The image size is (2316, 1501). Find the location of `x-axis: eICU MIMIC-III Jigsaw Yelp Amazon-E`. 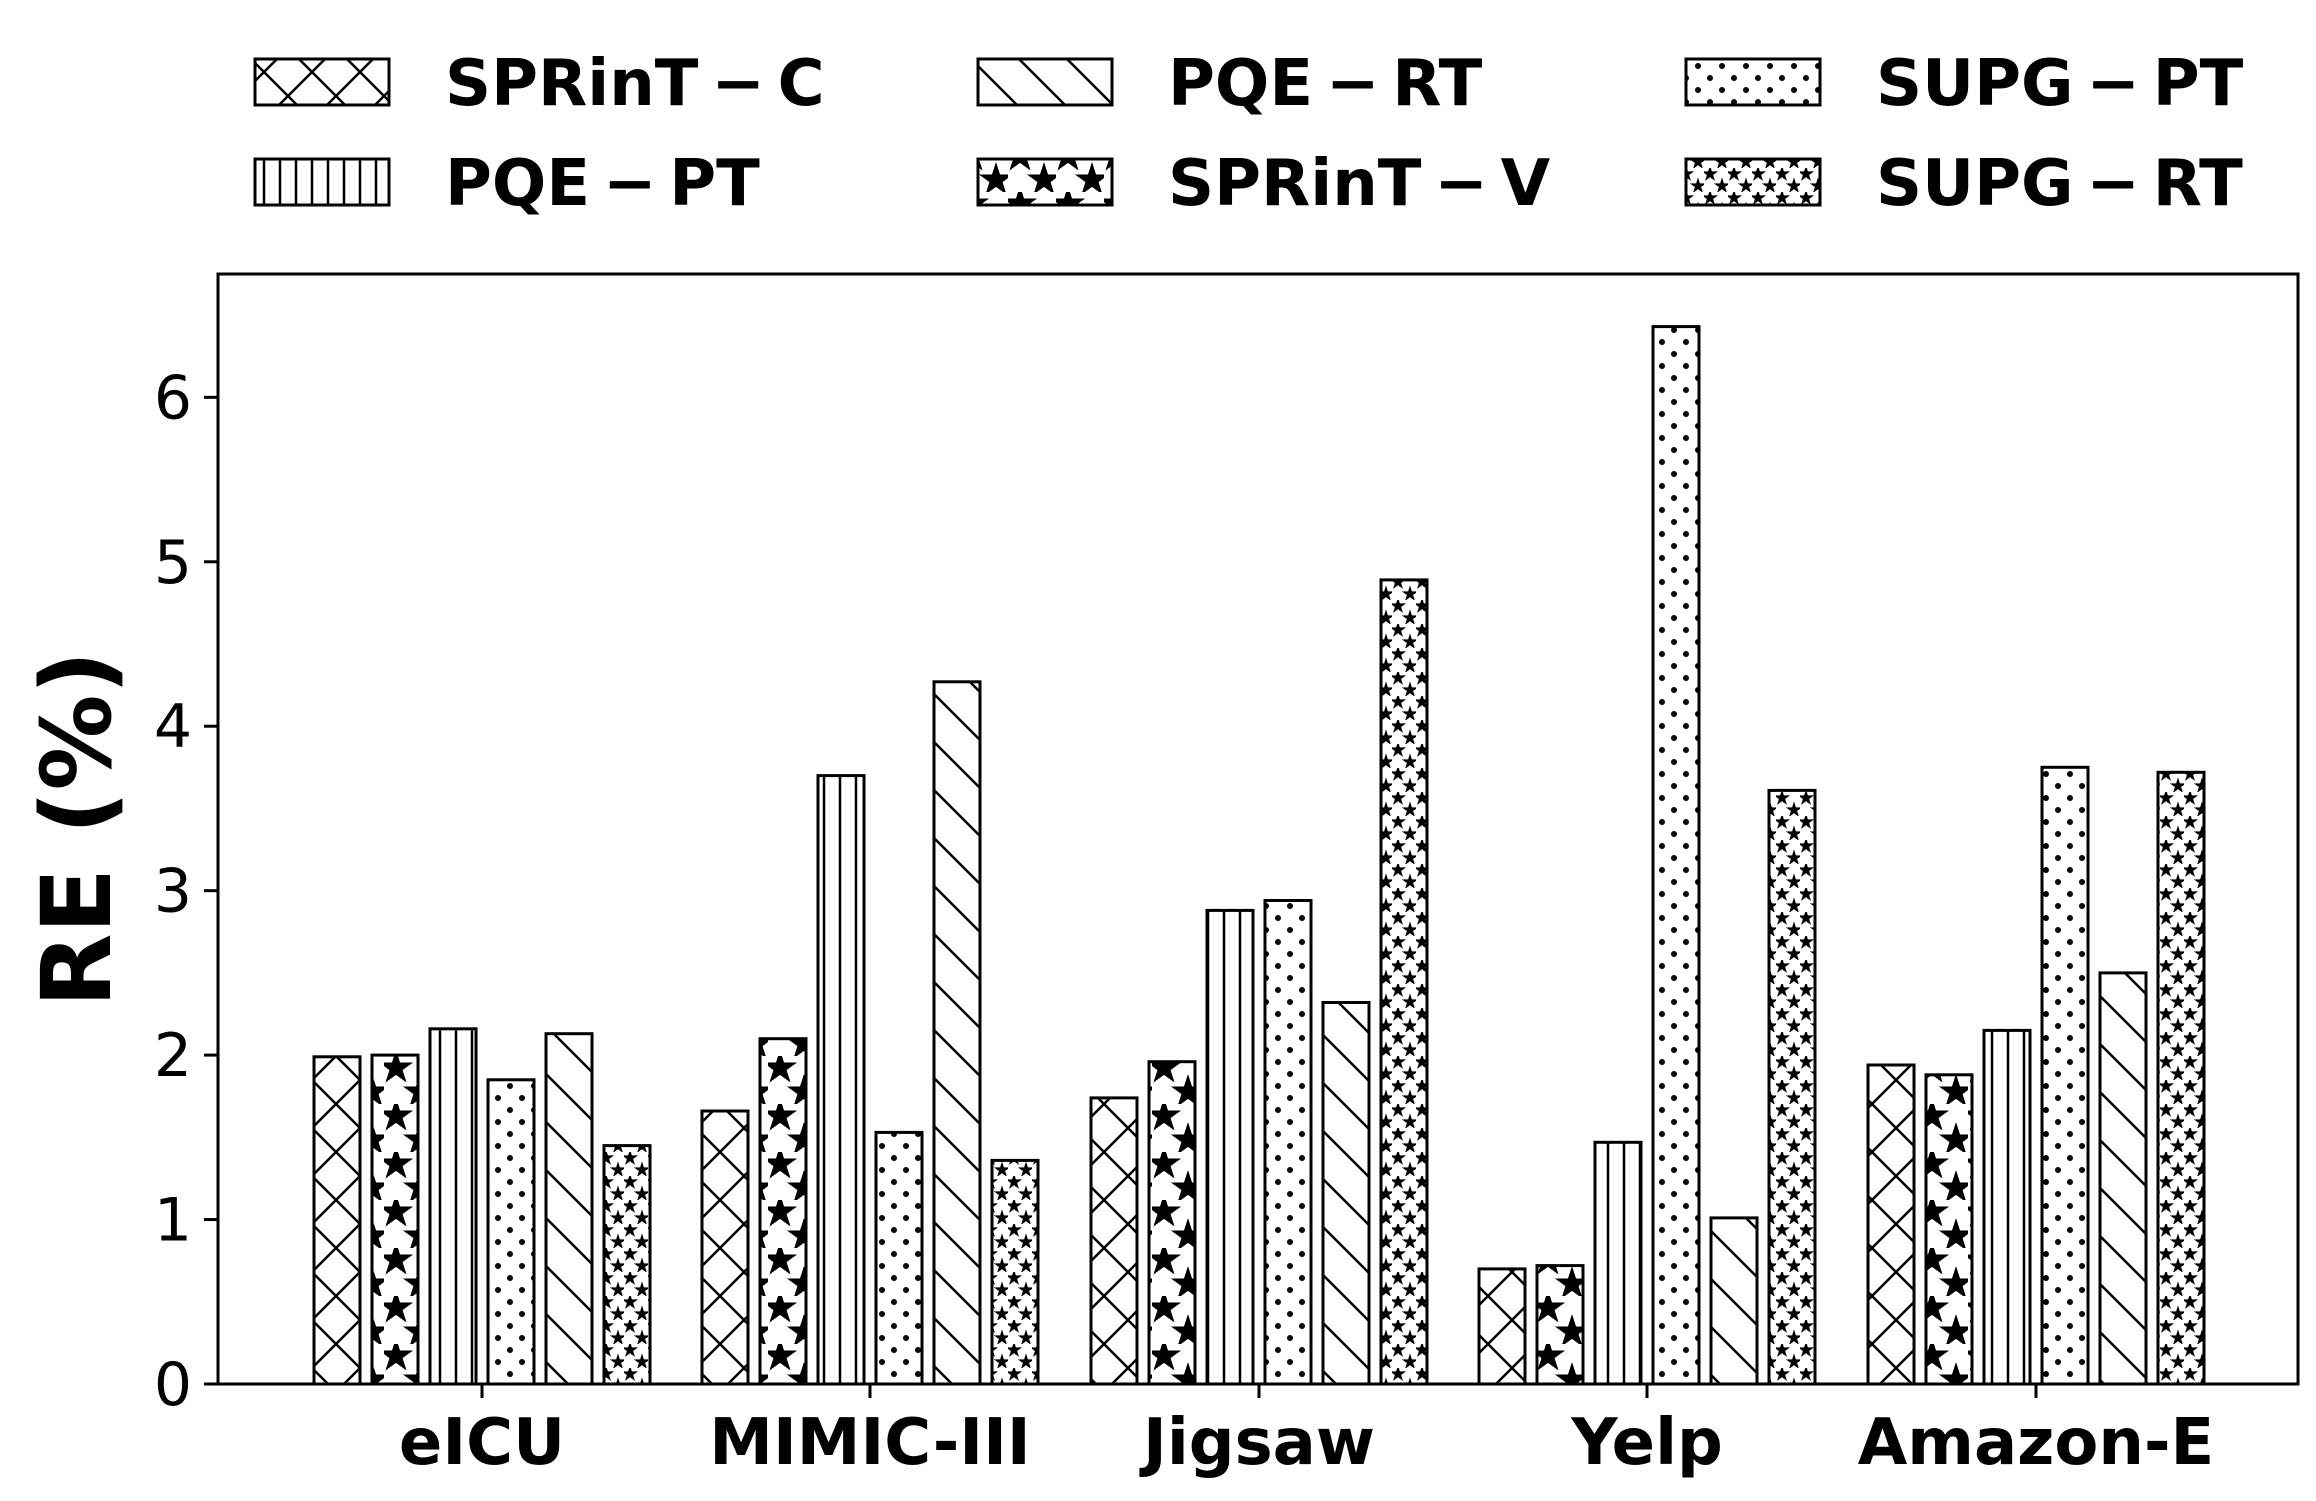

x-axis: eICU MIMIC-III Jigsaw Yelp Amazon-E is located at coordinates (1306, 1432).